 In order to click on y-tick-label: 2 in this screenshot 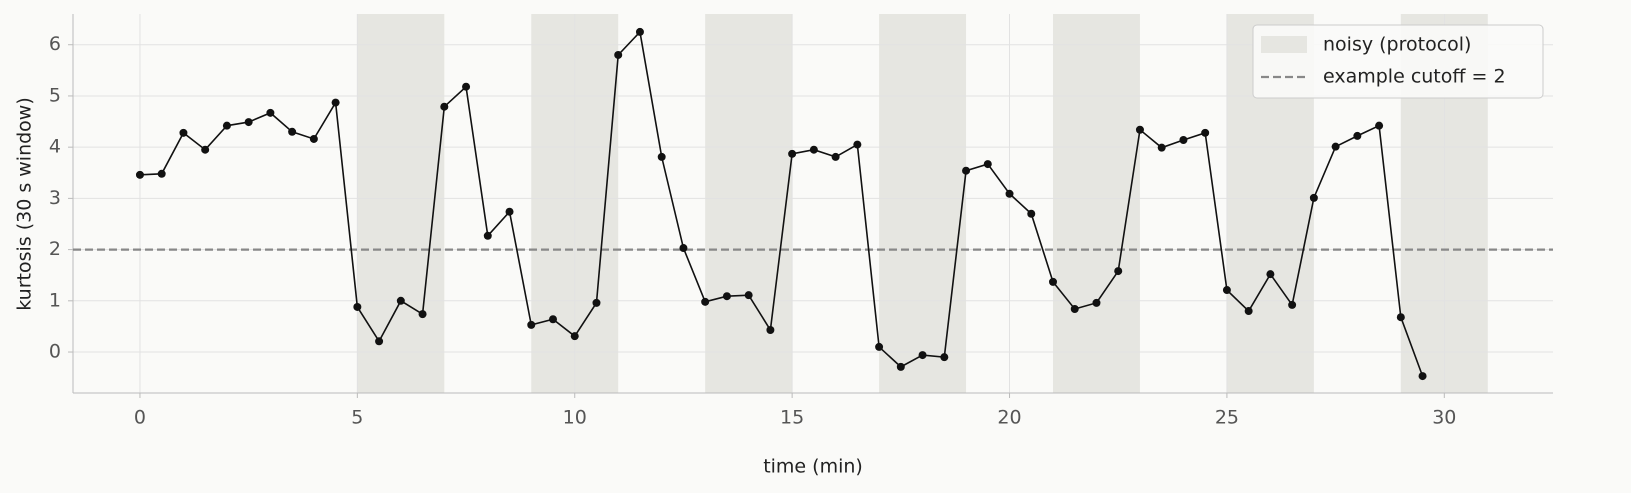, I will do `click(55, 249)`.